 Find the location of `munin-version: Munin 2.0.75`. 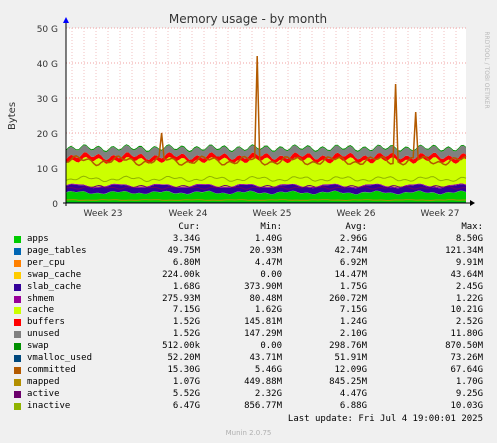

munin-version: Munin 2.0.75 is located at coordinates (248, 433).